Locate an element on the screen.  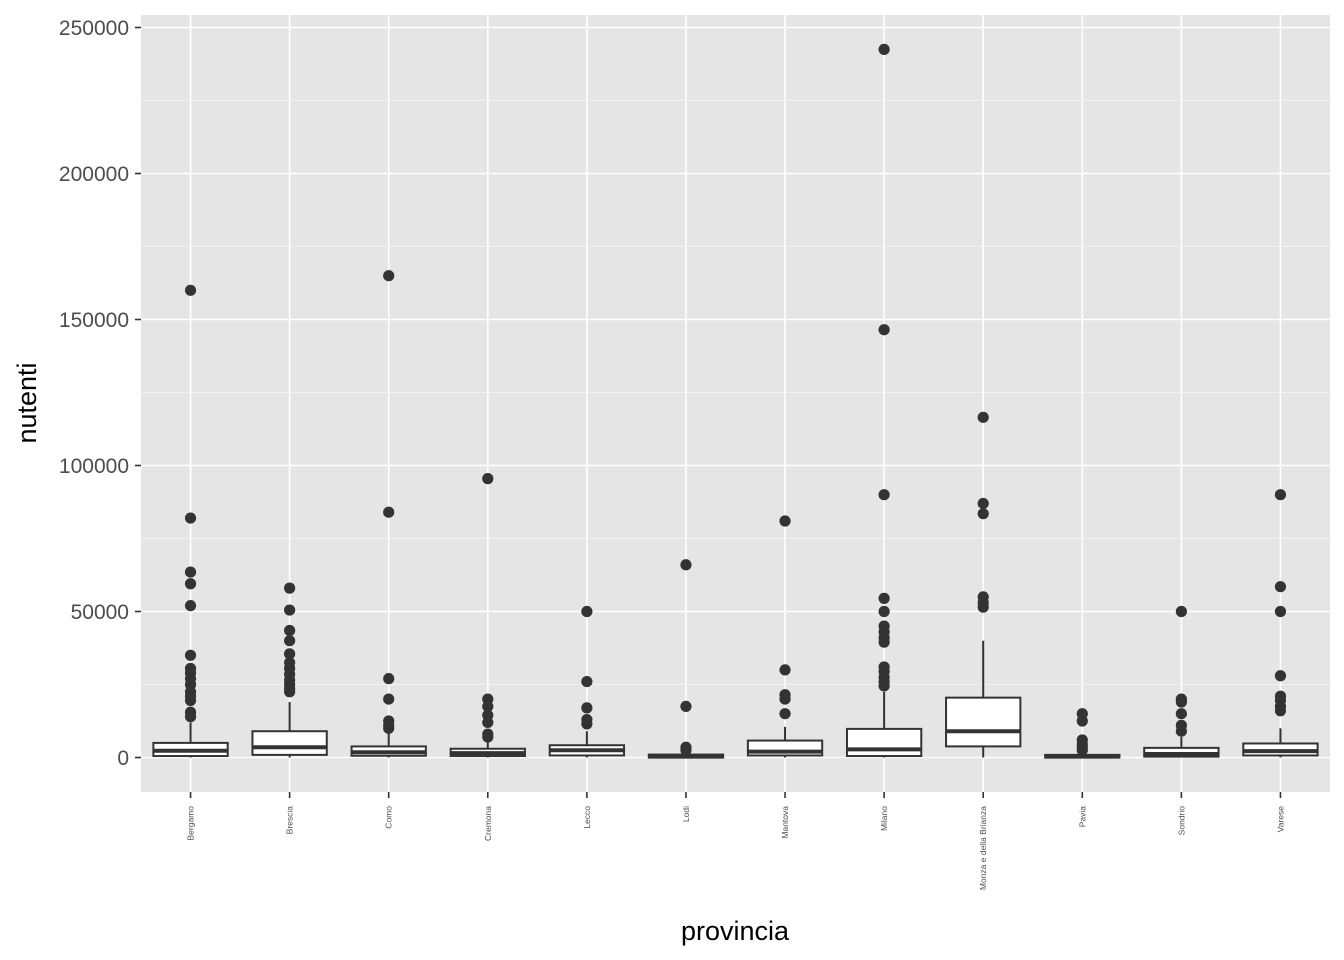
x-tick-label: Cremona is located at coordinates (488, 823).